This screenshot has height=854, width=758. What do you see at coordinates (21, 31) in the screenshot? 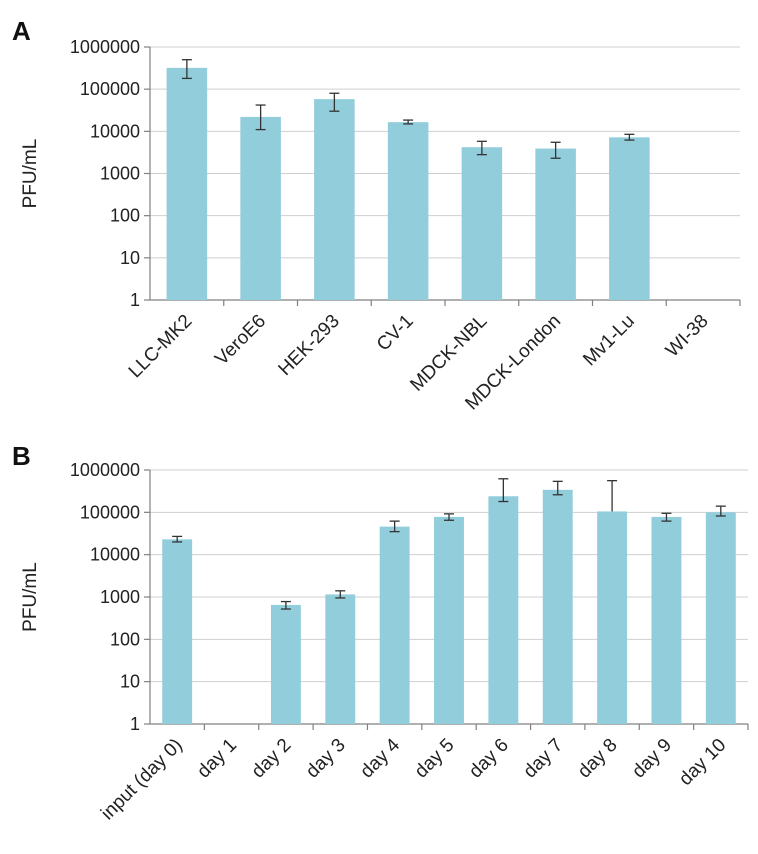
I see `panel-letter: A` at bounding box center [21, 31].